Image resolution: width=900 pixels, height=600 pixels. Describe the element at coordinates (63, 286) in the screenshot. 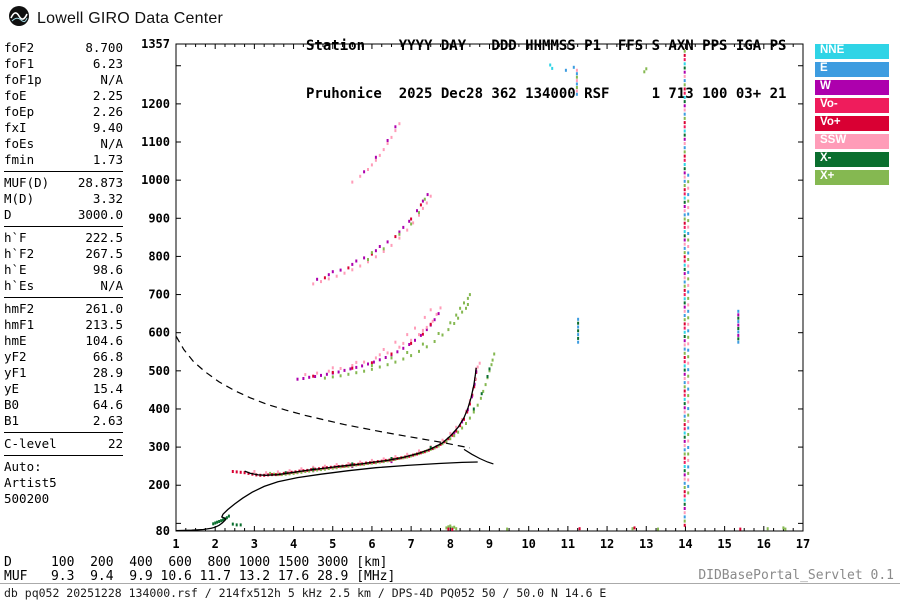

I see `param-row-h-es: h`Es N/A` at that location.